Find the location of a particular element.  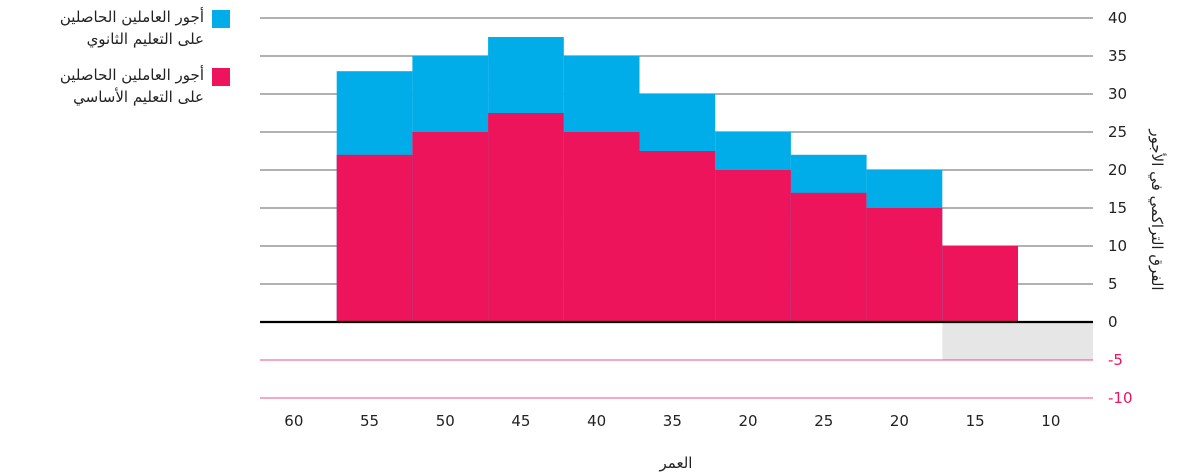

y-tick-label: 0 is located at coordinates (1113, 322).